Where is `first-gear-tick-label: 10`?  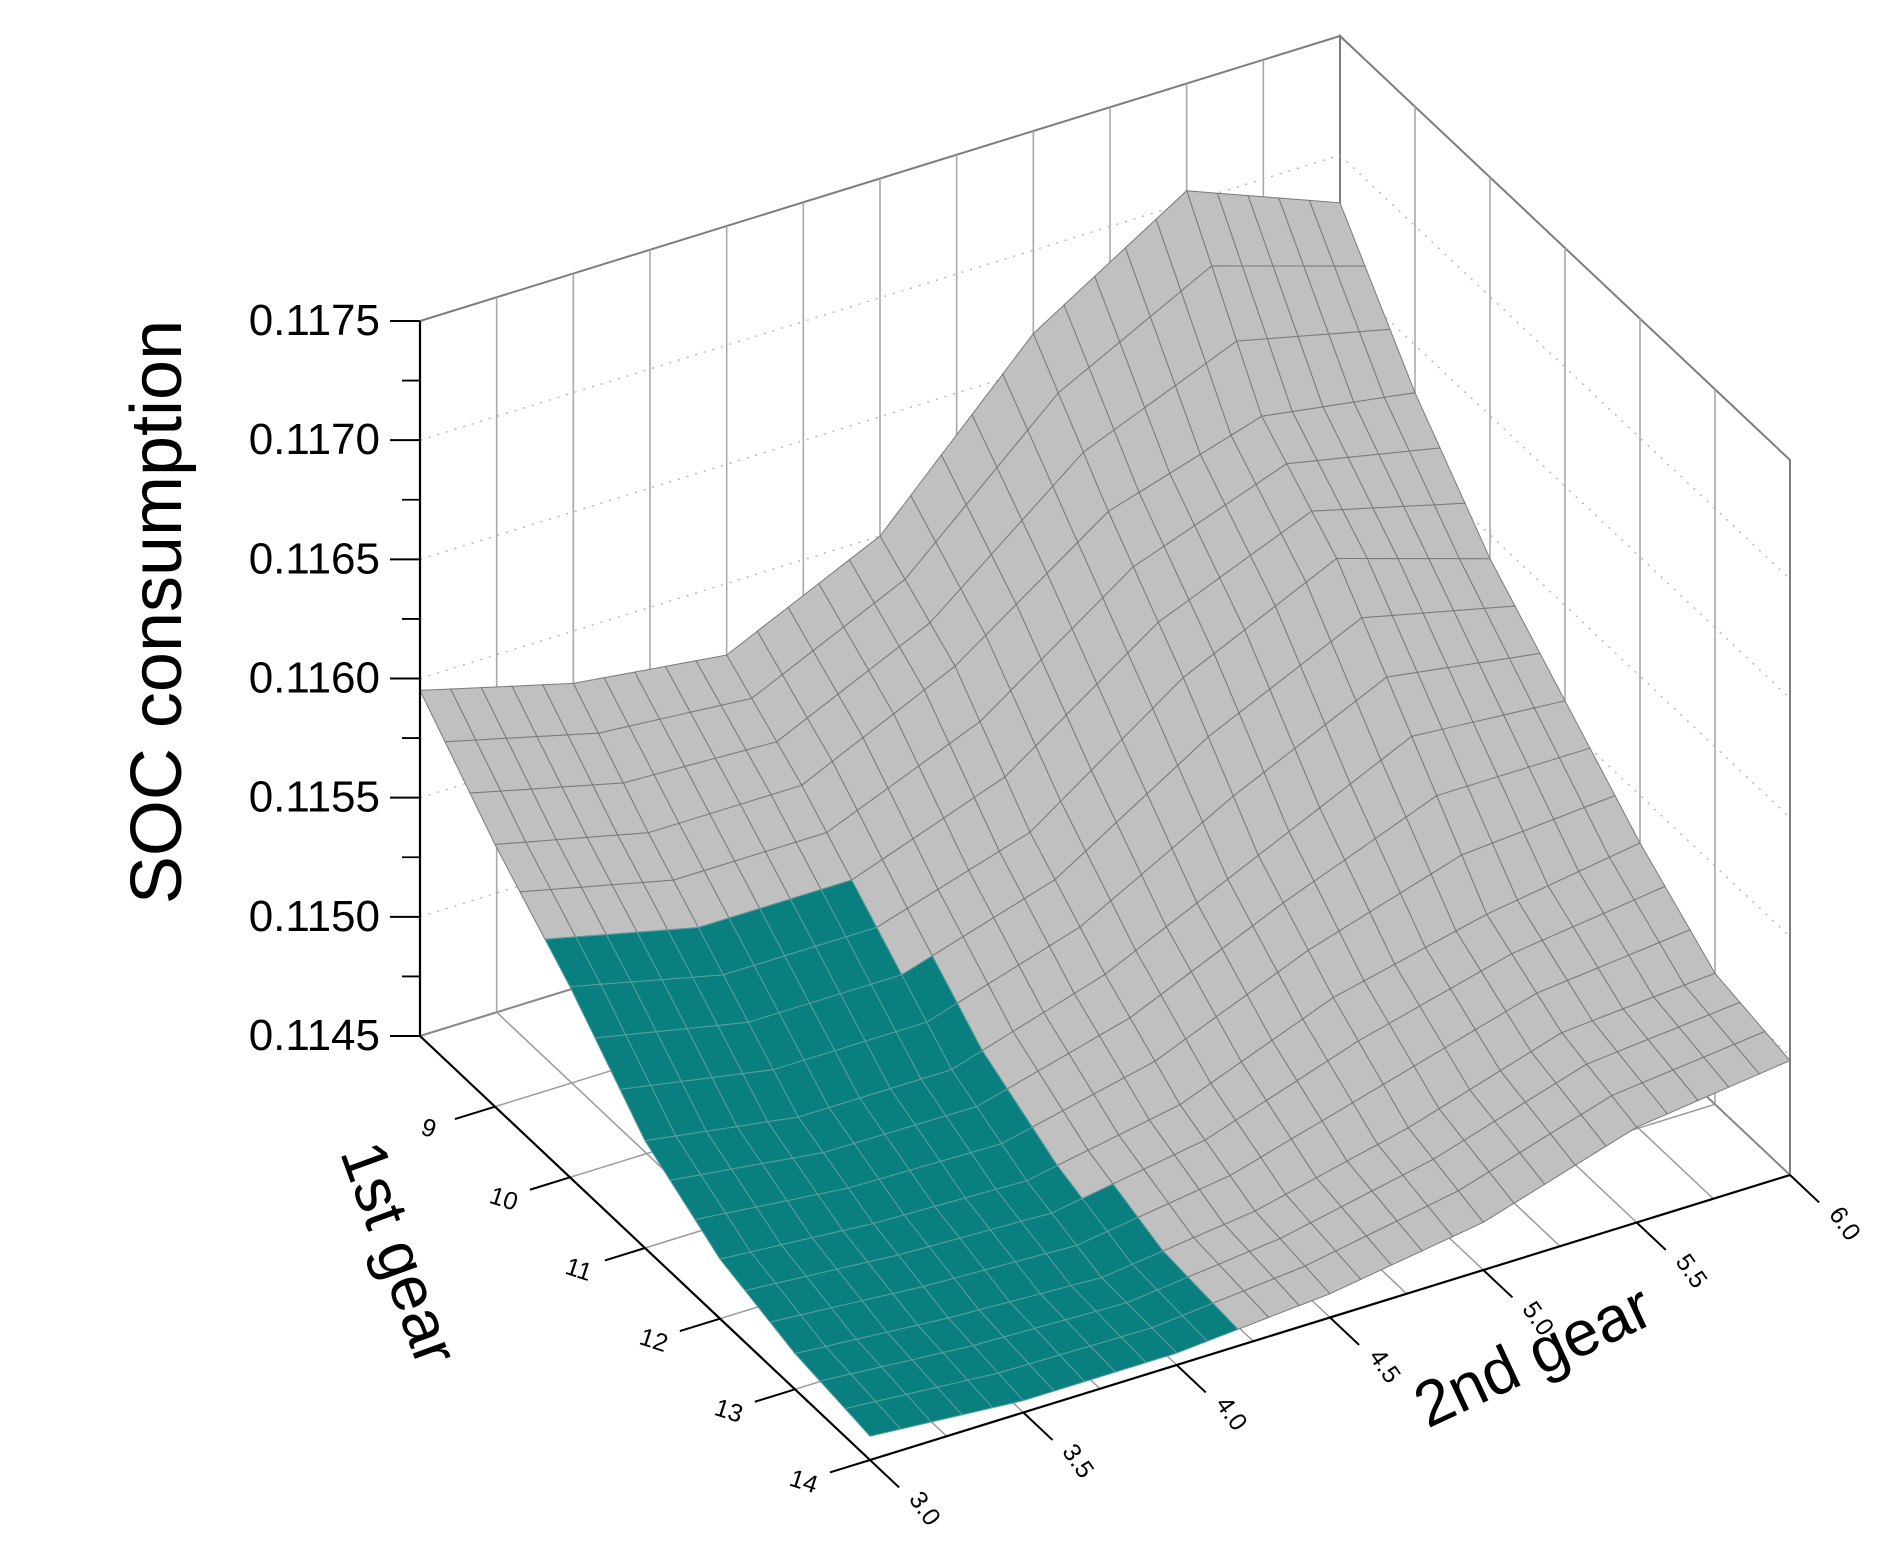 first-gear-tick-label: 10 is located at coordinates (503, 1198).